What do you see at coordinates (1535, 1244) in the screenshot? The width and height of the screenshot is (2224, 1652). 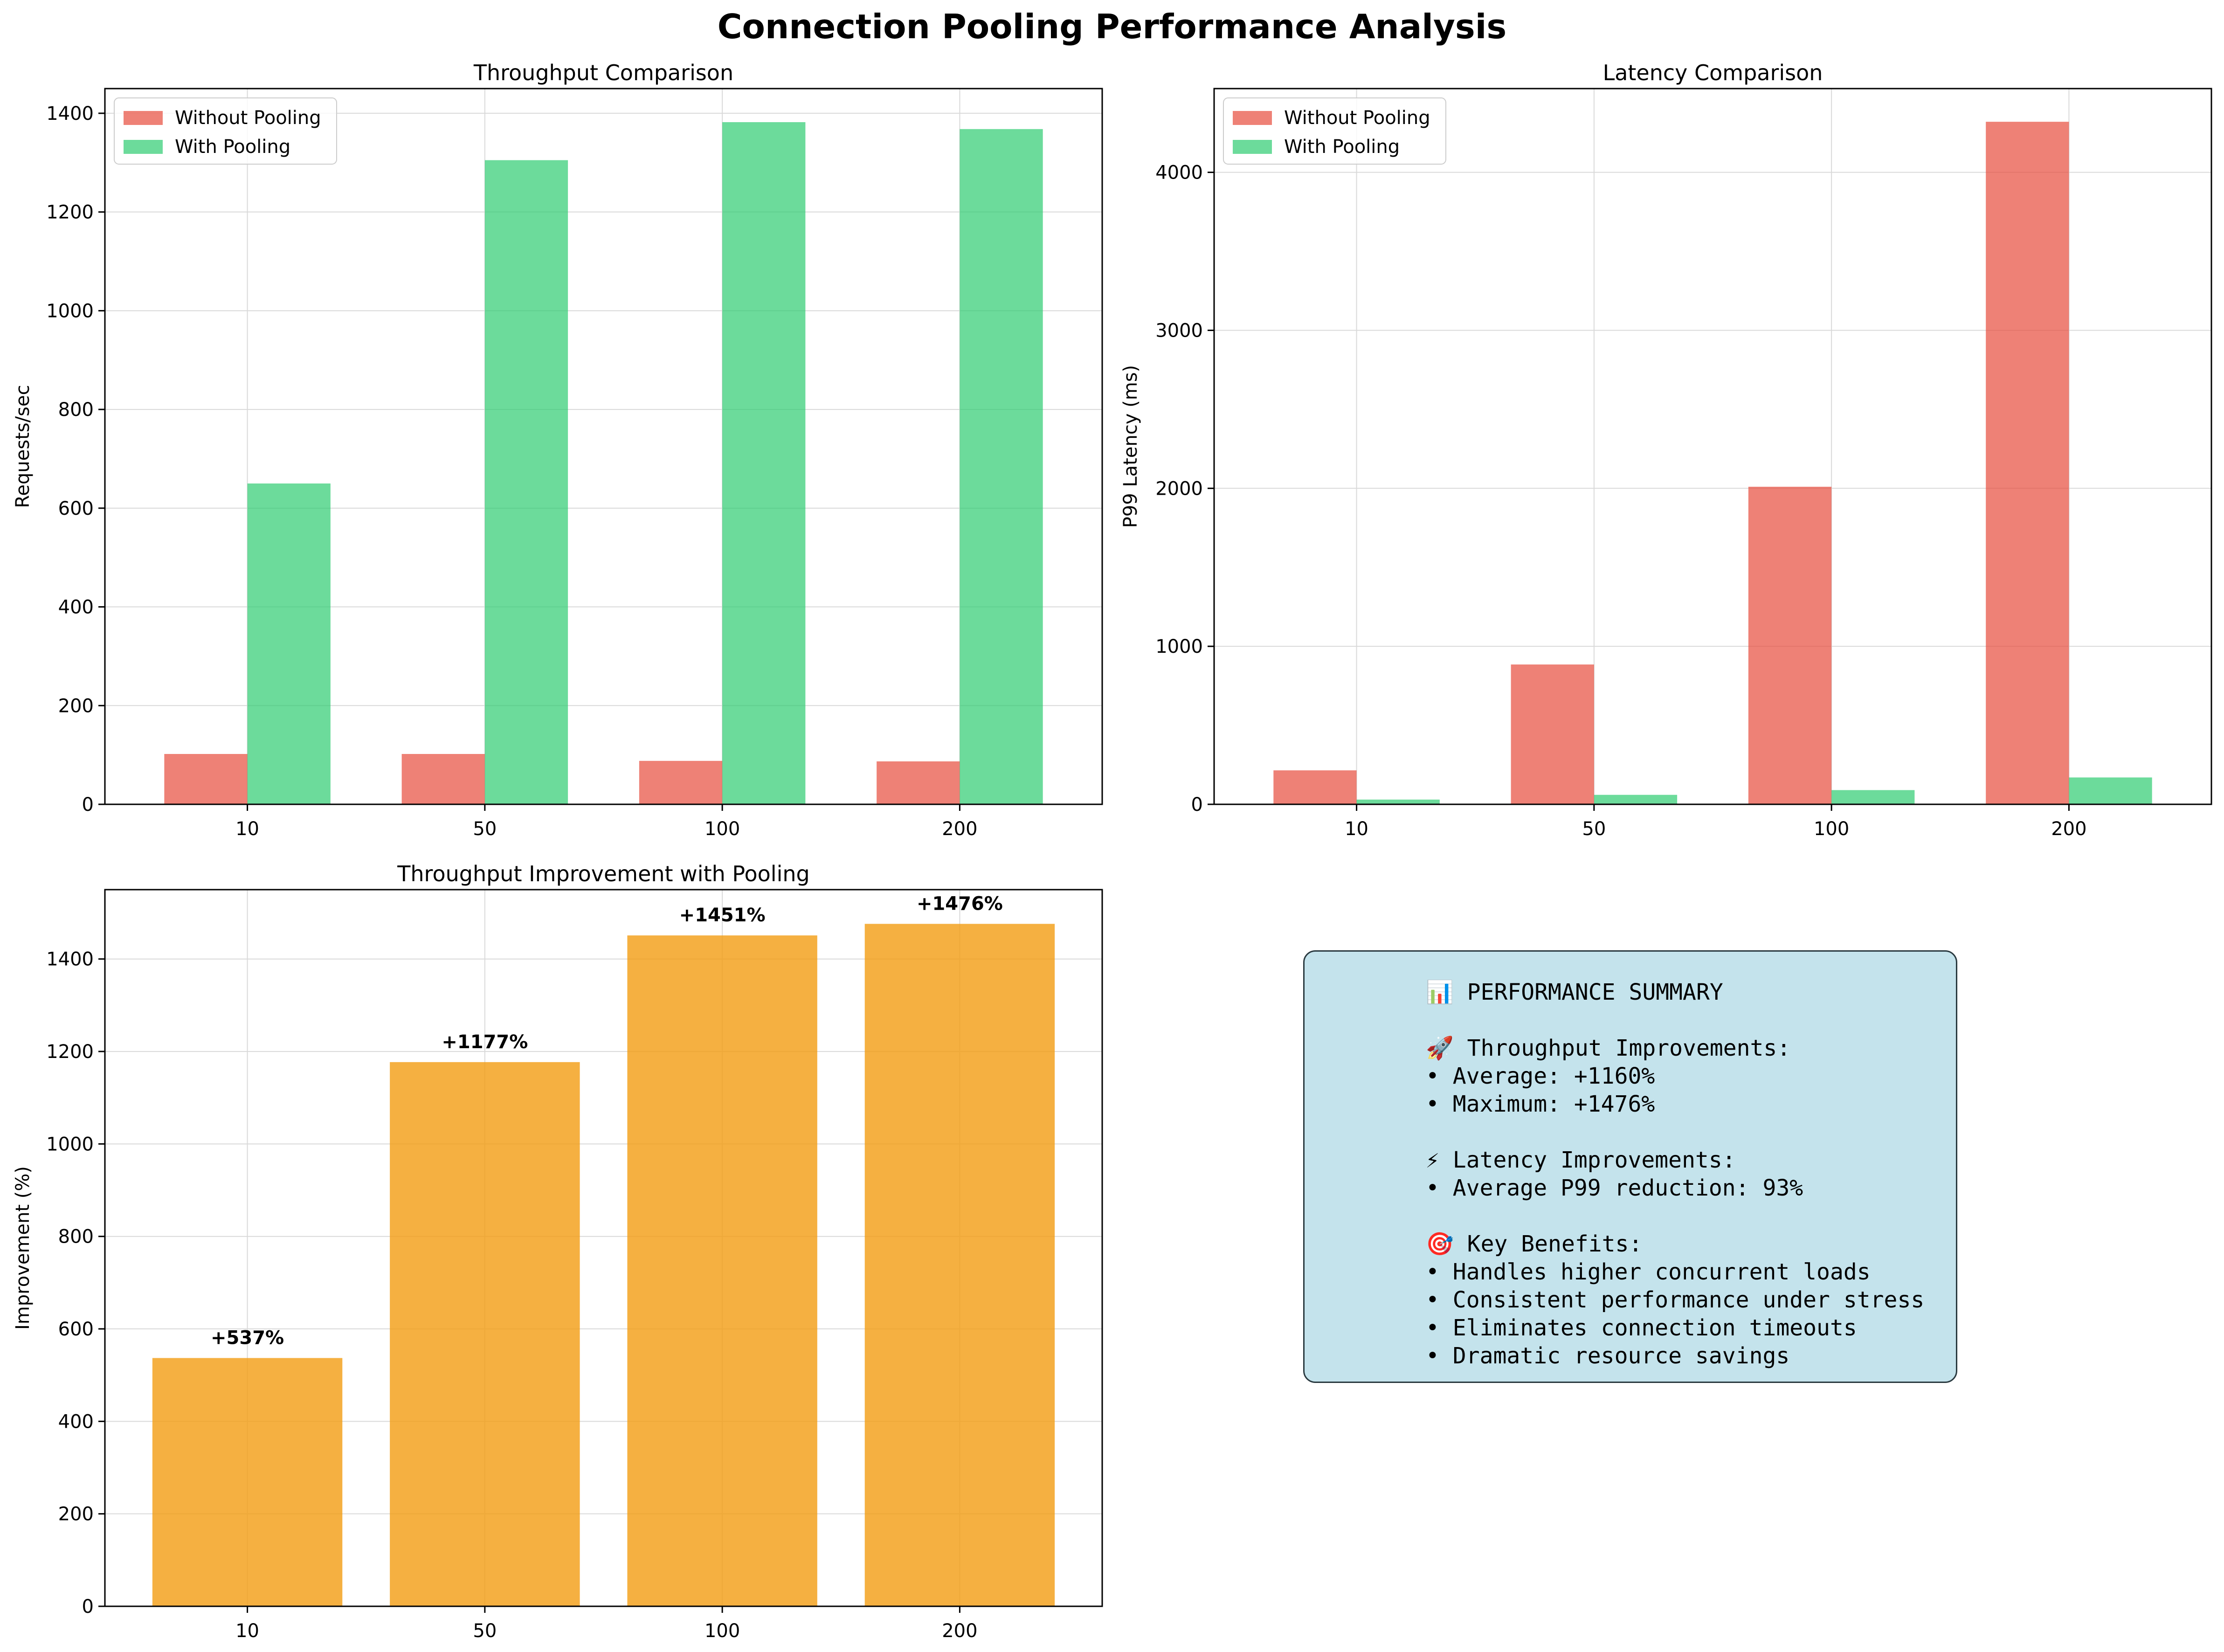 I see `summary-line: 🎯 Key Benefits:` at bounding box center [1535, 1244].